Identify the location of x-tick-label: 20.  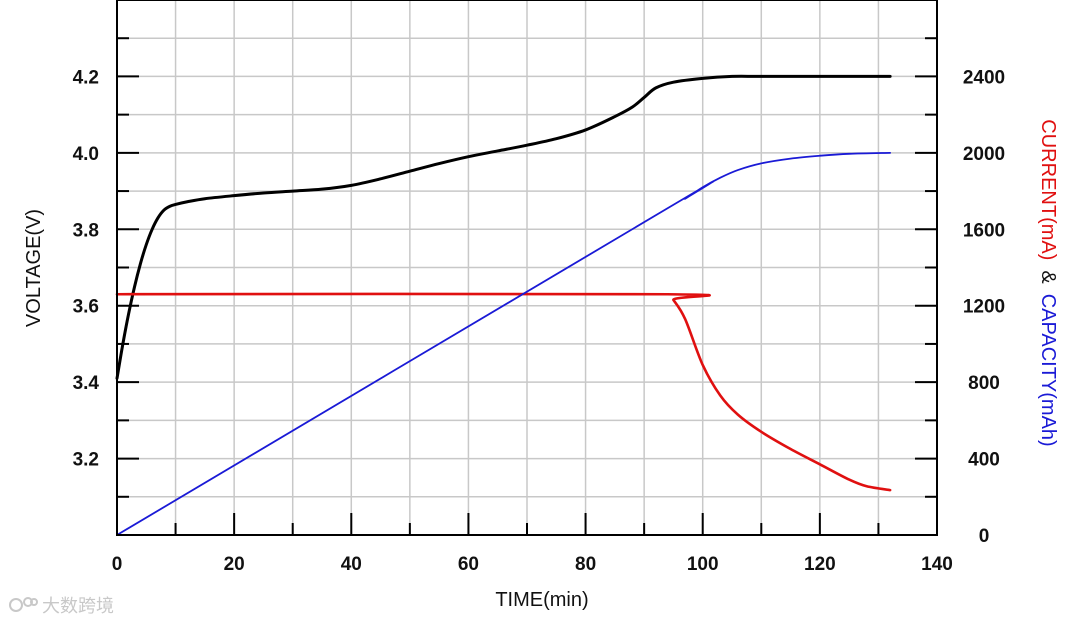
(234, 564).